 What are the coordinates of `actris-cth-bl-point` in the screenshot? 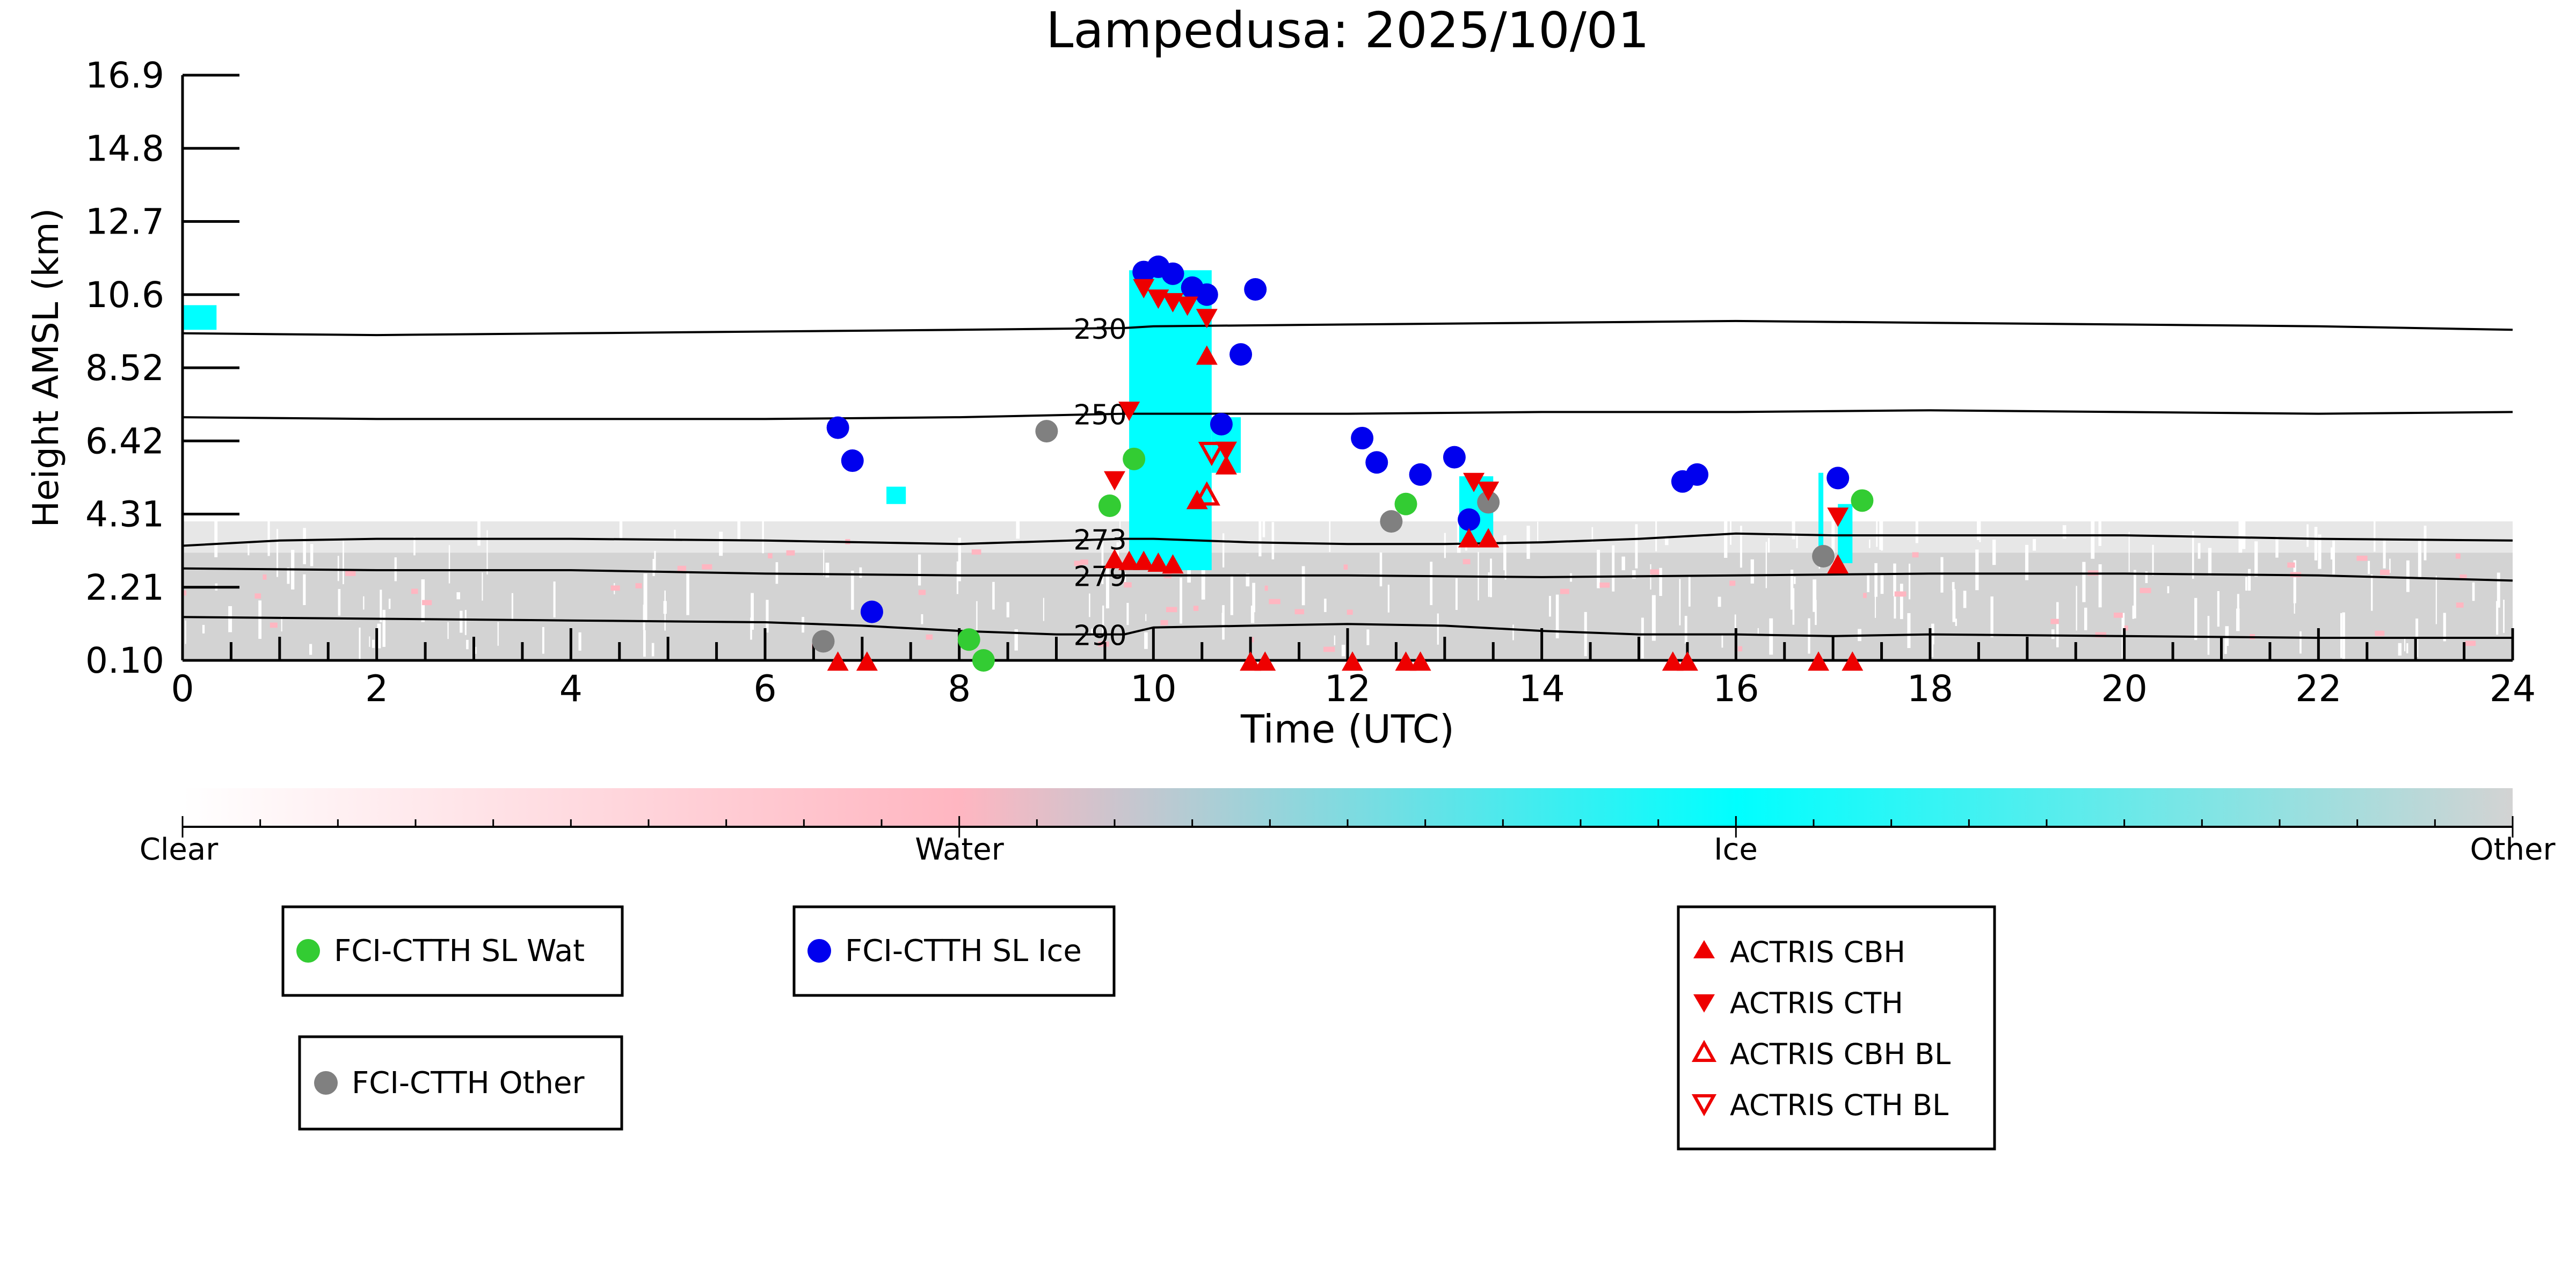 It's located at (1211, 454).